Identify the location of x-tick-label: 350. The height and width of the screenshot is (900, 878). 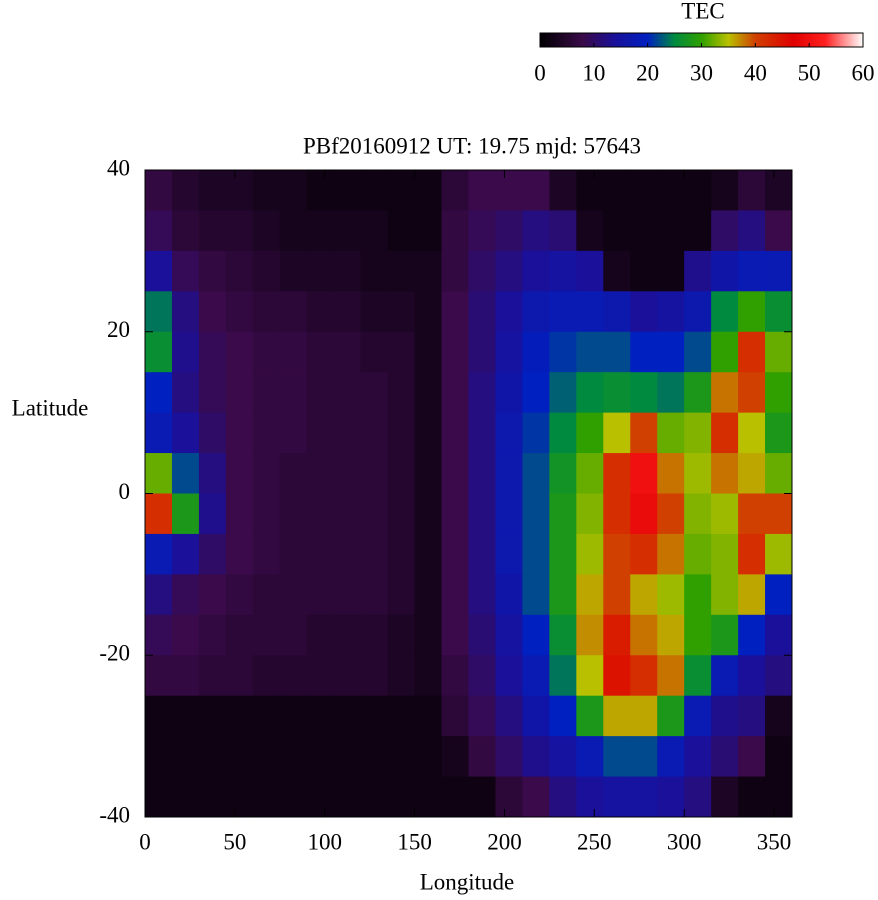
(774, 841).